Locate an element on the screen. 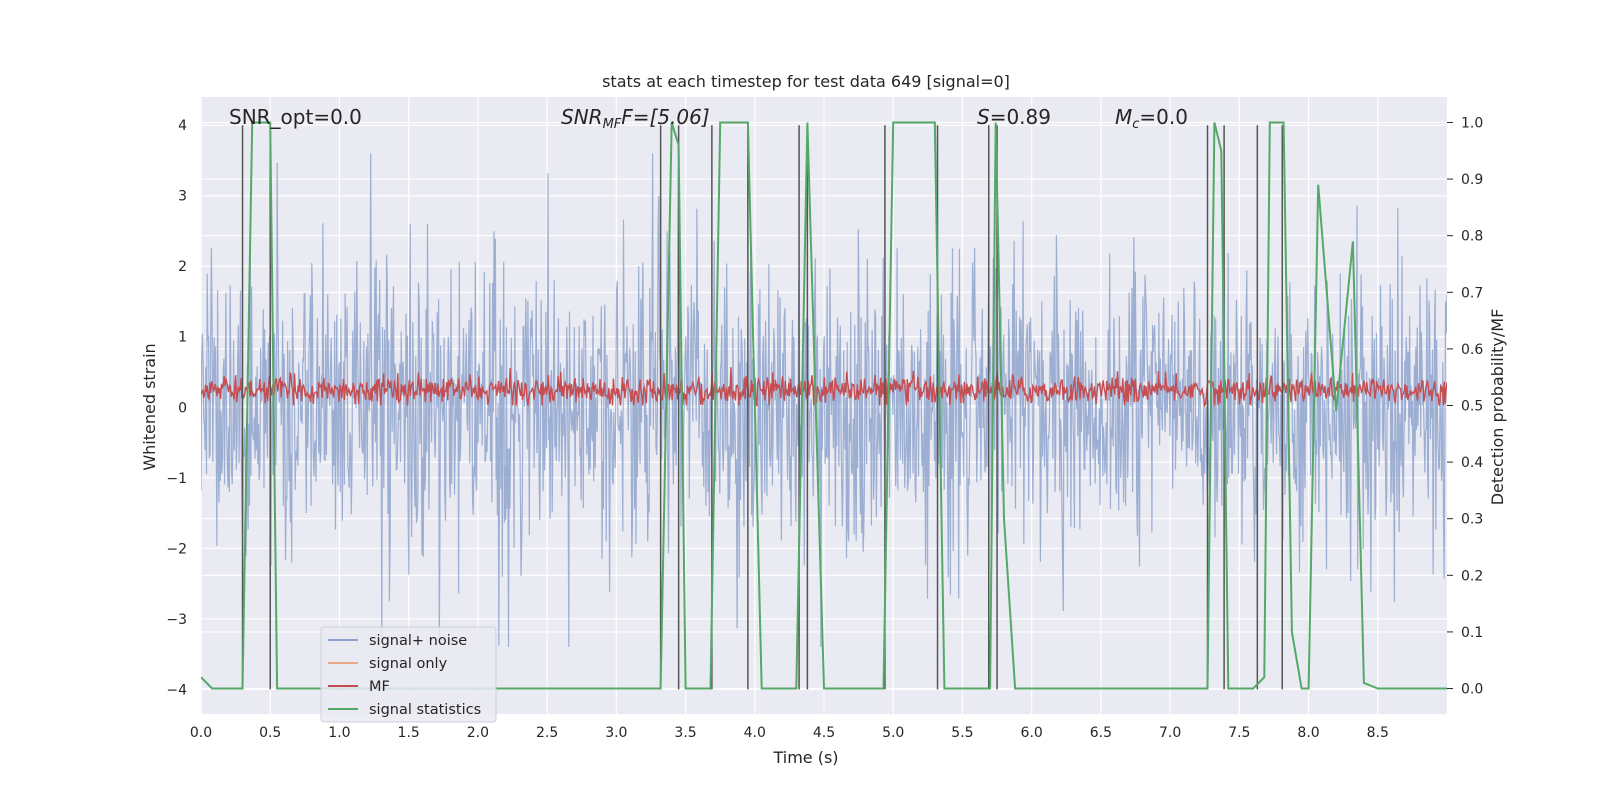 This screenshot has width=1600, height=800. y-tick-label-left: 3 is located at coordinates (182, 197).